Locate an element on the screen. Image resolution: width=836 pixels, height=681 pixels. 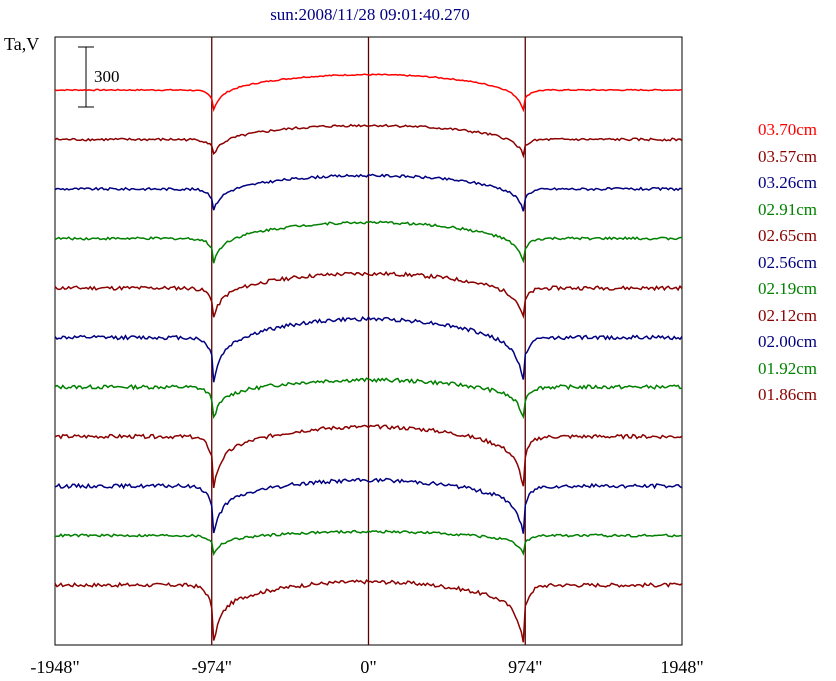
legend-item: 01.92cm is located at coordinates (788, 368).